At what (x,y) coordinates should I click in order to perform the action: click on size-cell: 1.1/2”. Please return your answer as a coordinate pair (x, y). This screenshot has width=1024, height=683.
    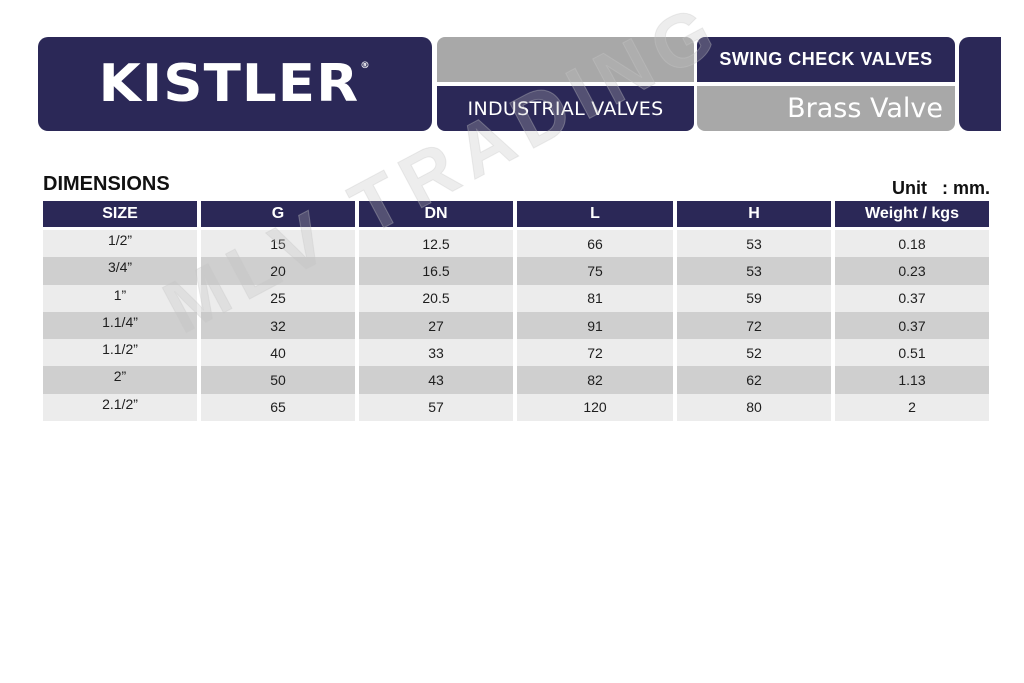
    Looking at the image, I should click on (120, 353).